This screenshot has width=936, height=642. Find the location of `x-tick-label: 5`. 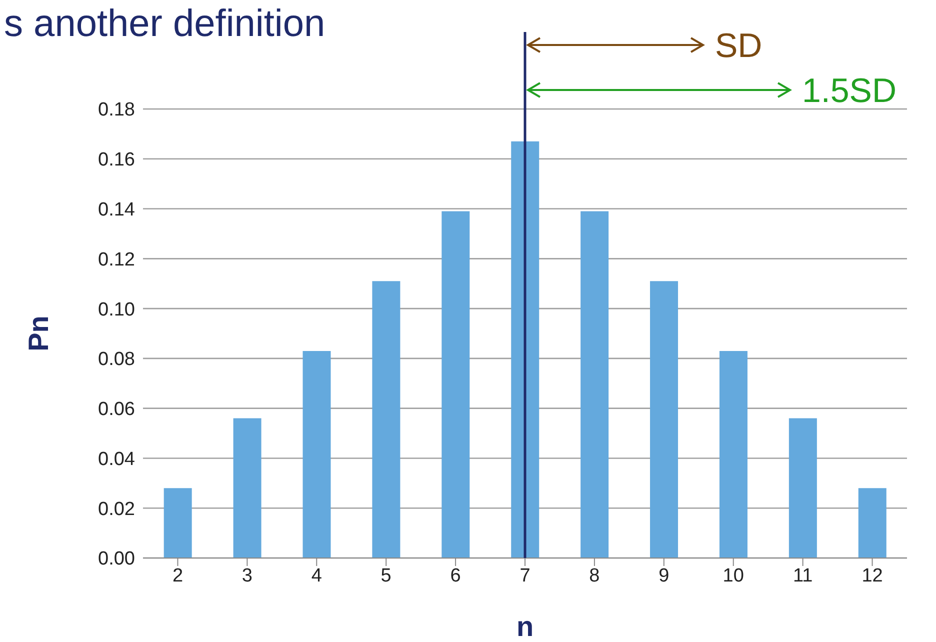

x-tick-label: 5 is located at coordinates (386, 575).